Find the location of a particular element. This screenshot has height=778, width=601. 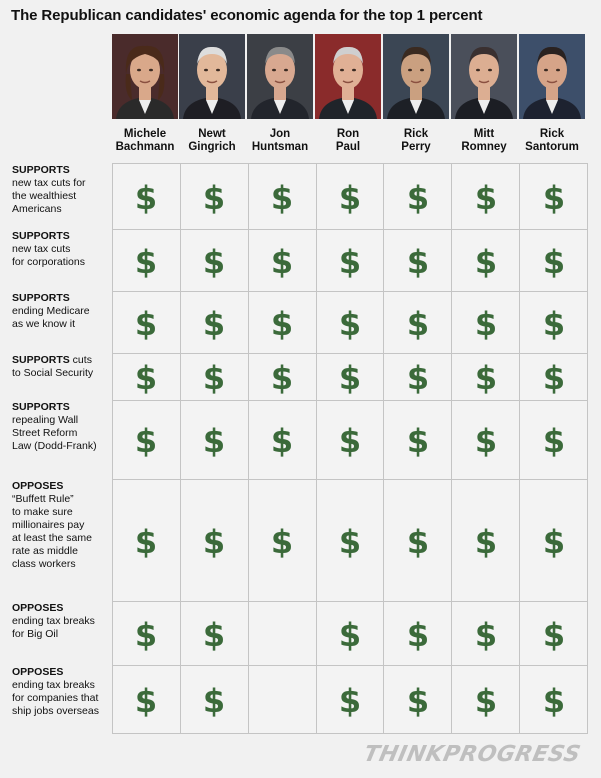

row-text: to Social Security is located at coordinates (53, 373).